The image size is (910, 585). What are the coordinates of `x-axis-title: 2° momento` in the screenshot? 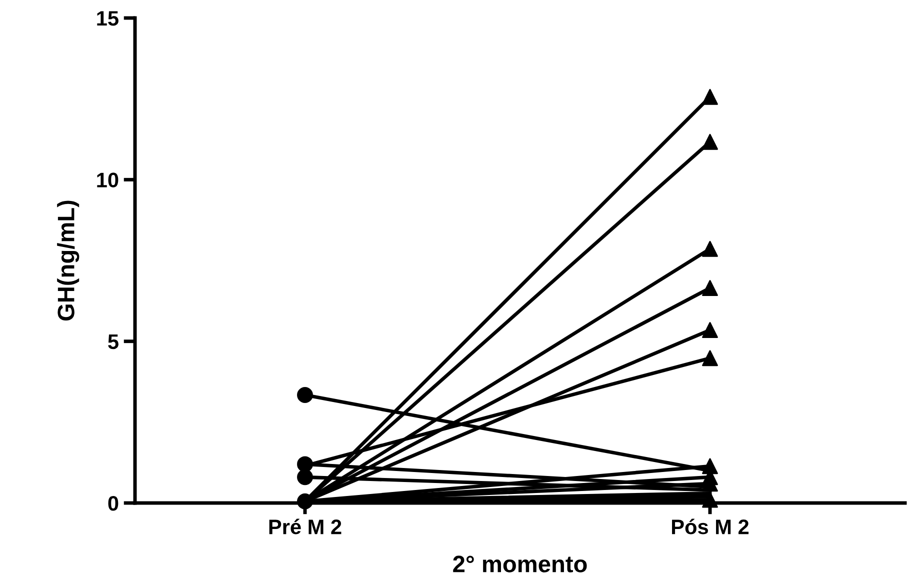 It's located at (520, 564).